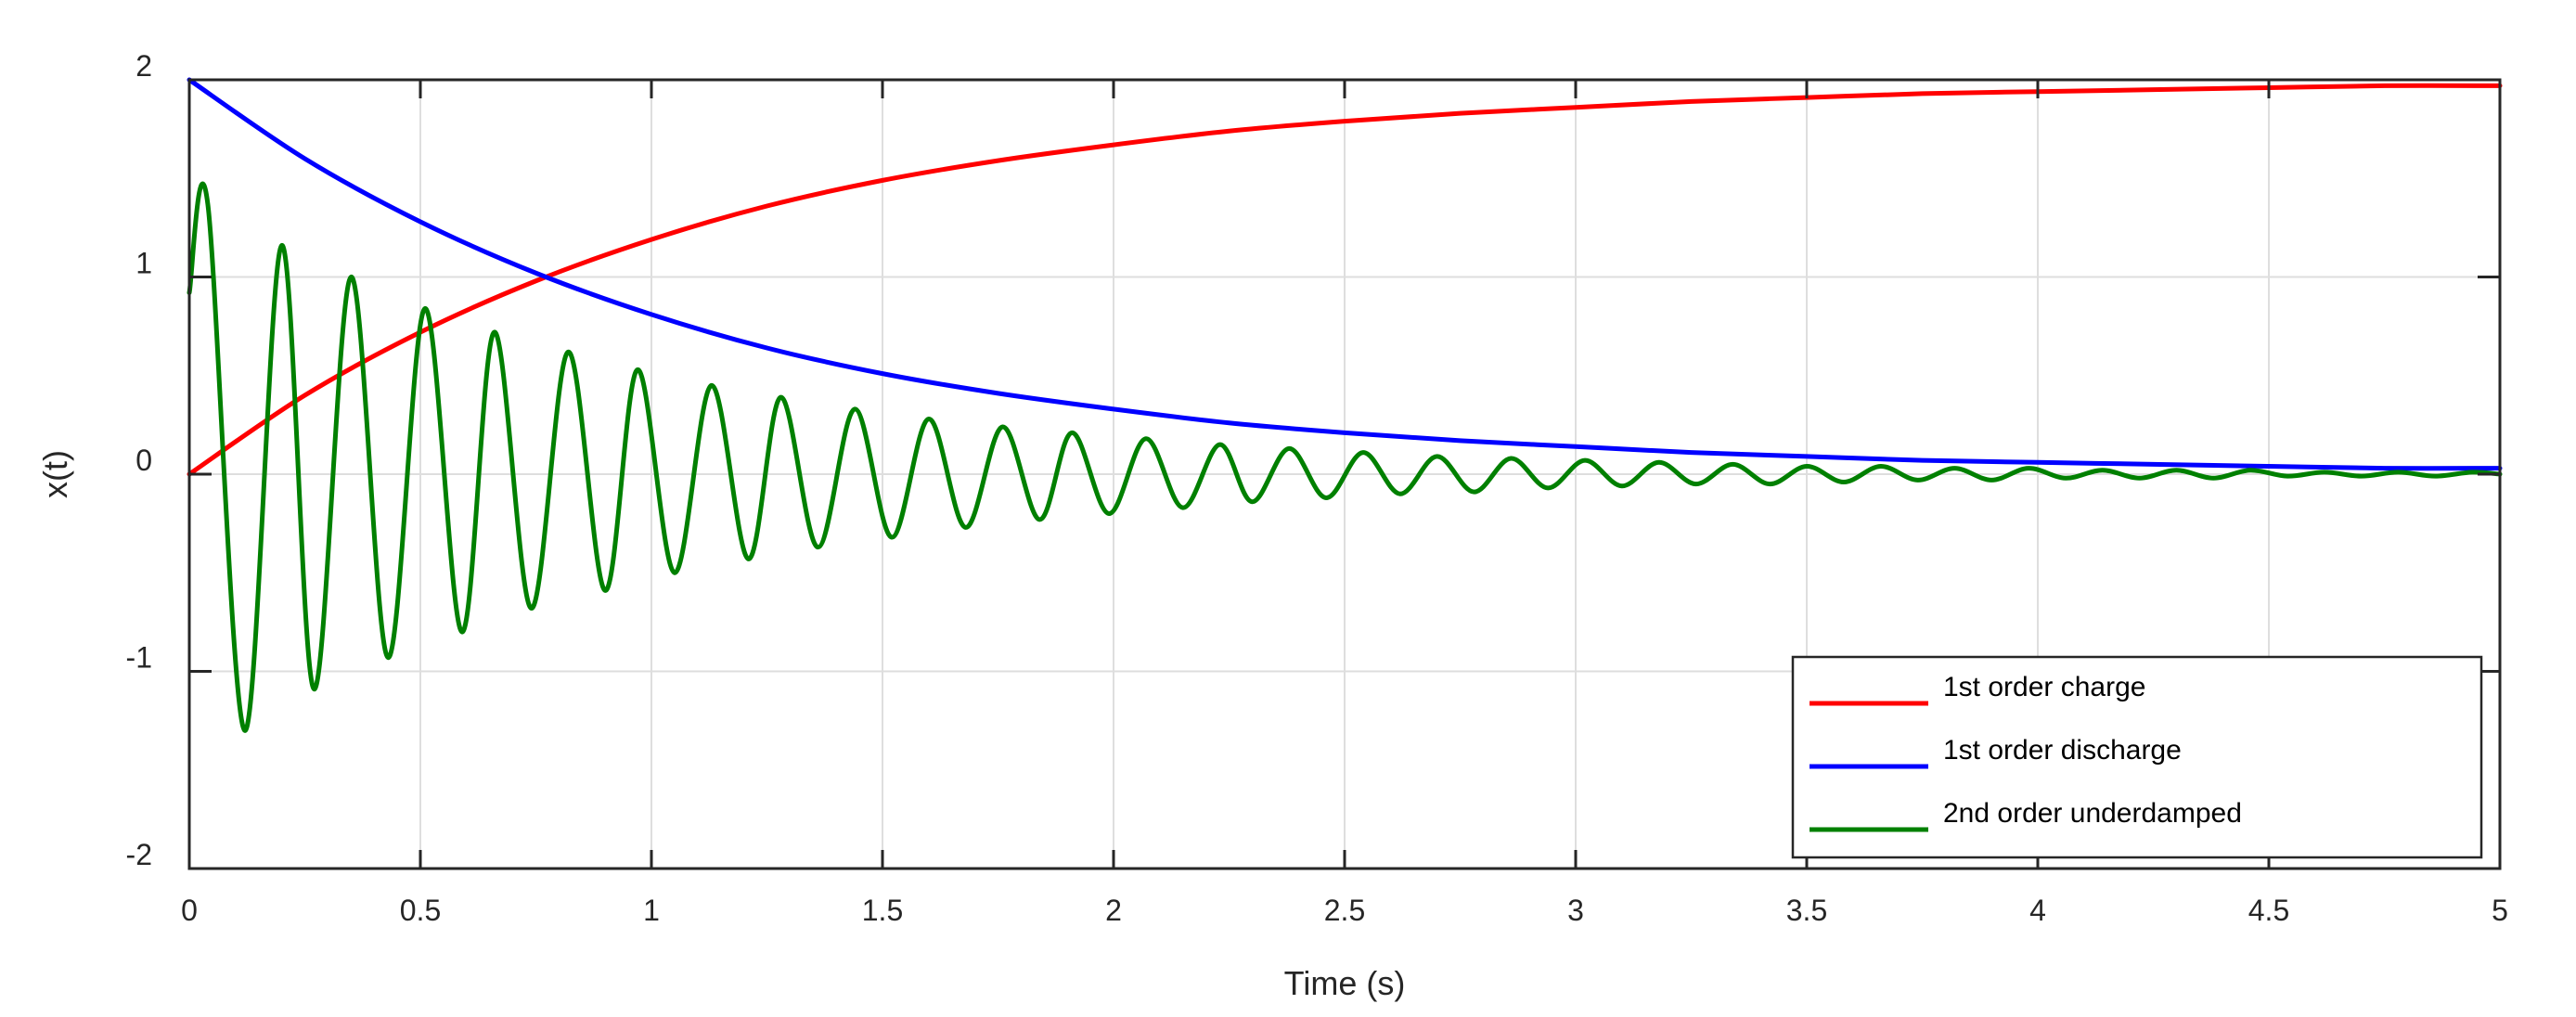  I want to click on legend-box, so click(2137, 757).